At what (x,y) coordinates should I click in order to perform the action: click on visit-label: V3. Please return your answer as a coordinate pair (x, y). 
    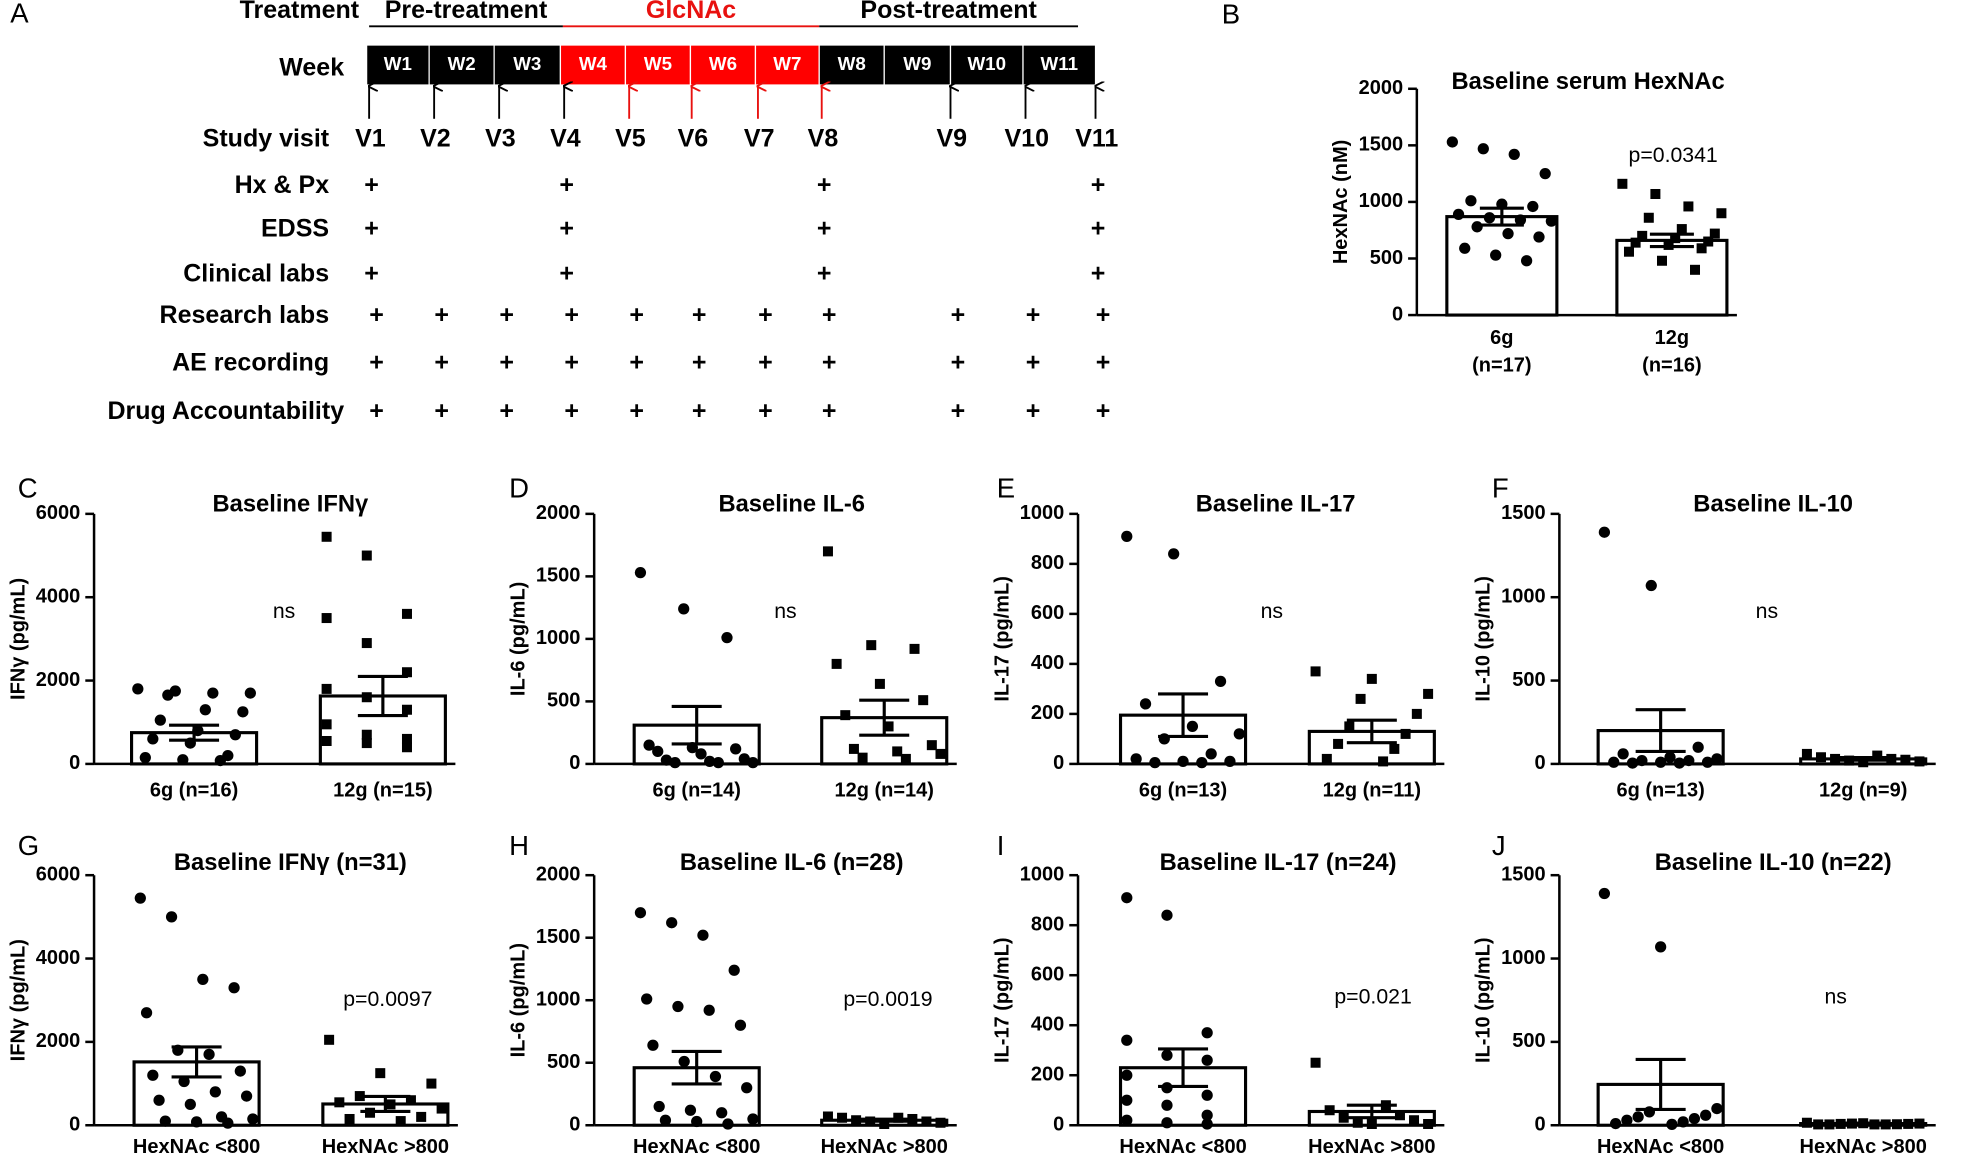
    Looking at the image, I should click on (500, 139).